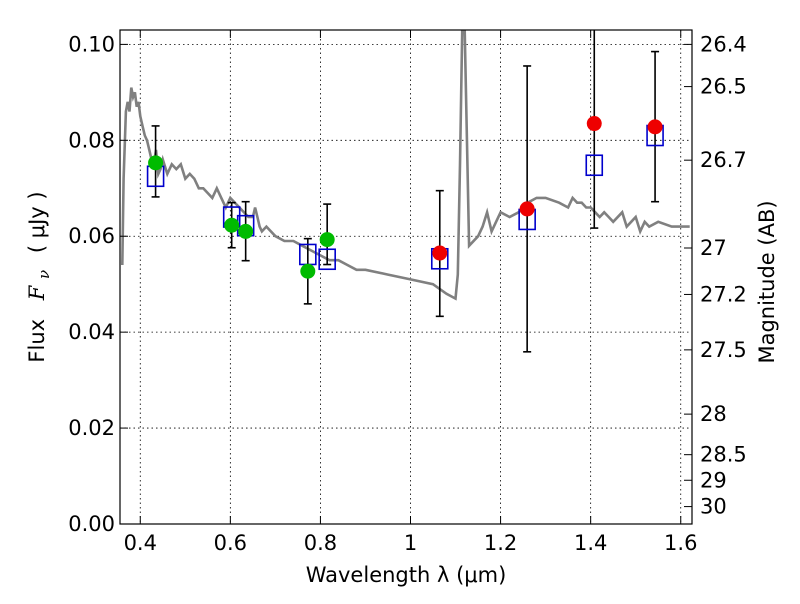 This screenshot has width=800, height=604. What do you see at coordinates (713, 414) in the screenshot?
I see `right-tick-label: 28` at bounding box center [713, 414].